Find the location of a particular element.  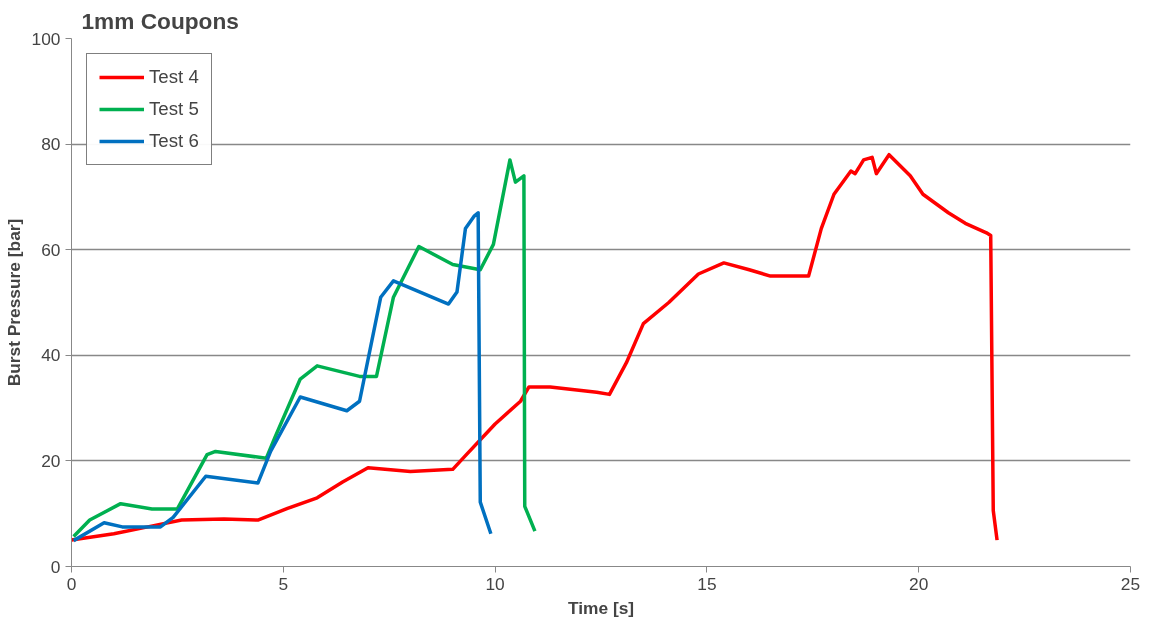

y-tick-label: 100 is located at coordinates (46, 38).